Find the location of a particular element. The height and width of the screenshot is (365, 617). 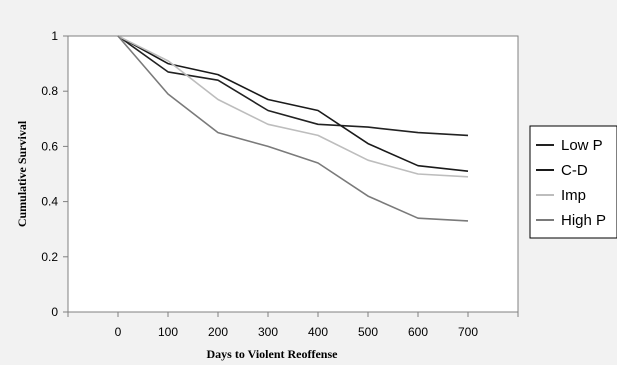

x-tick-label: 700 is located at coordinates (468, 332).